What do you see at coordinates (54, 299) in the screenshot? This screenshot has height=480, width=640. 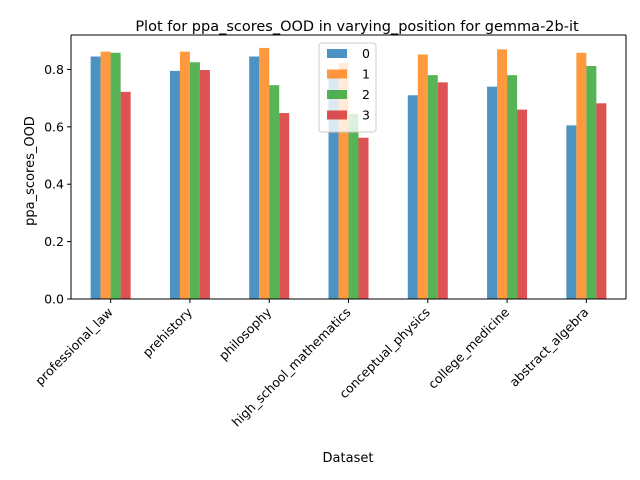 I see `y-tick-label: 0.0` at bounding box center [54, 299].